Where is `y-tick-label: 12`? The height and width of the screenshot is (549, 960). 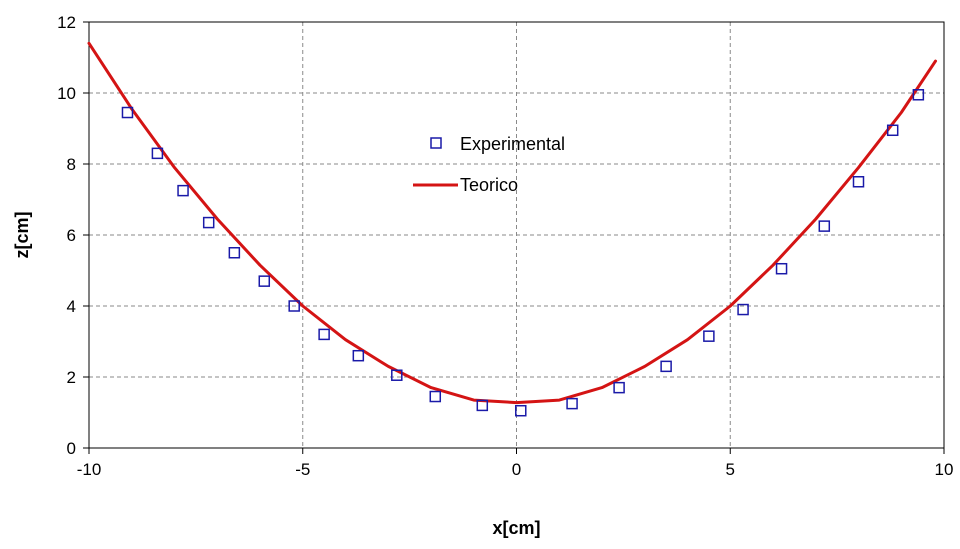
y-tick-label: 12 is located at coordinates (66, 22).